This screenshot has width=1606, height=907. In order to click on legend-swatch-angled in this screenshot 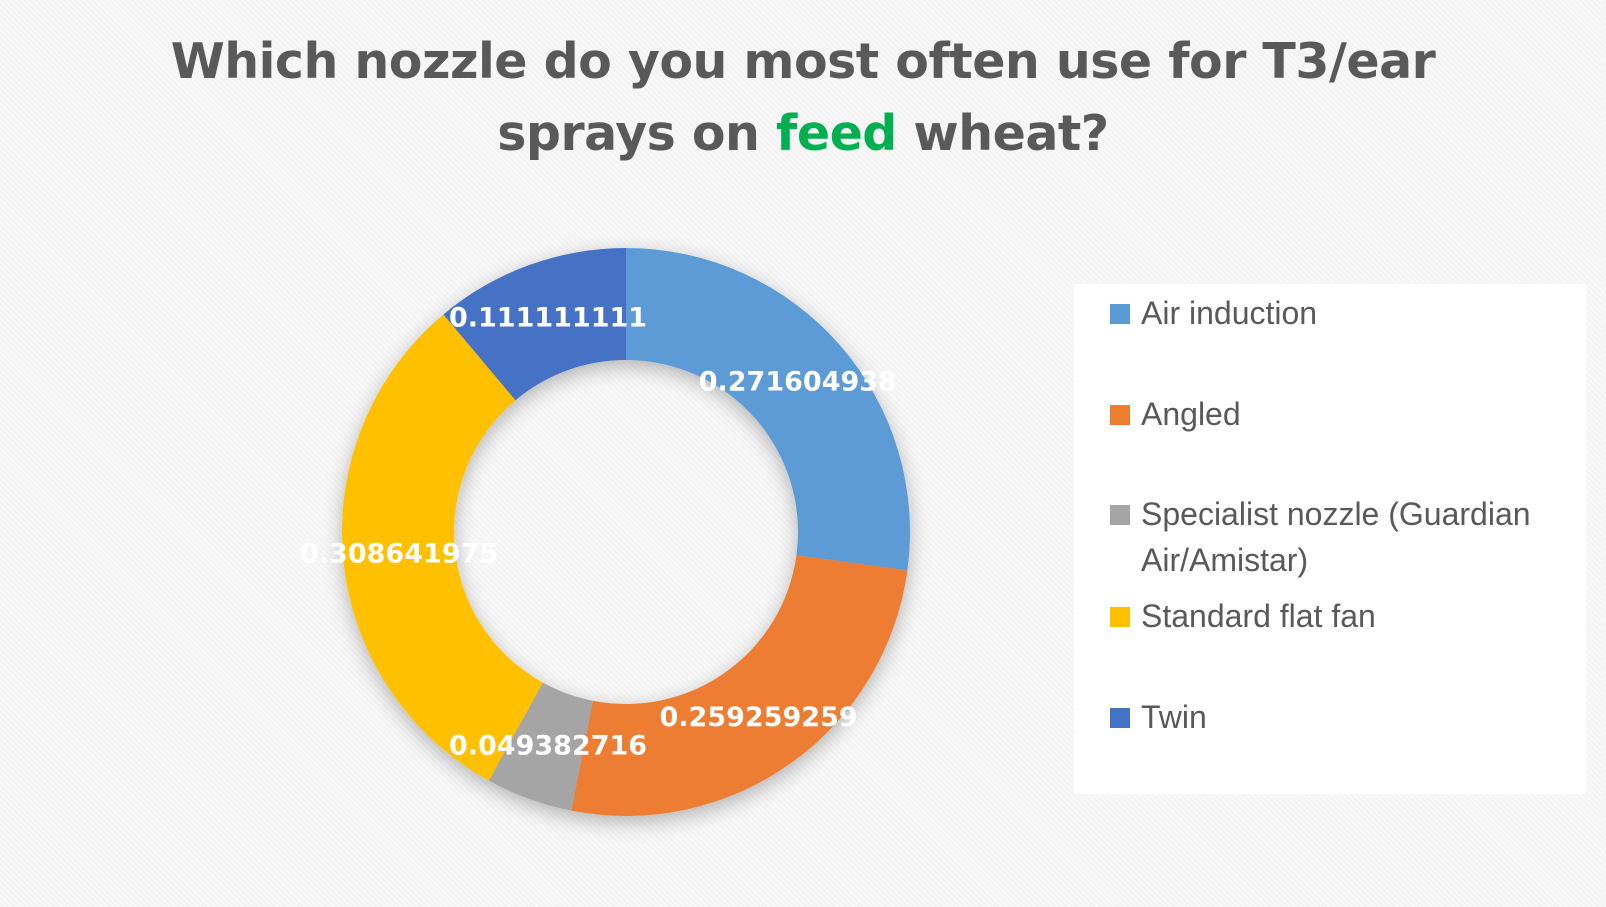, I will do `click(1120, 415)`.